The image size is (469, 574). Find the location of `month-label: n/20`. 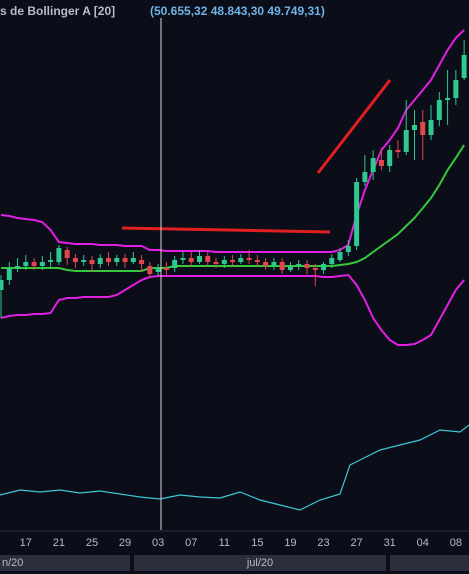

month-label: n/20 is located at coordinates (12, 563).